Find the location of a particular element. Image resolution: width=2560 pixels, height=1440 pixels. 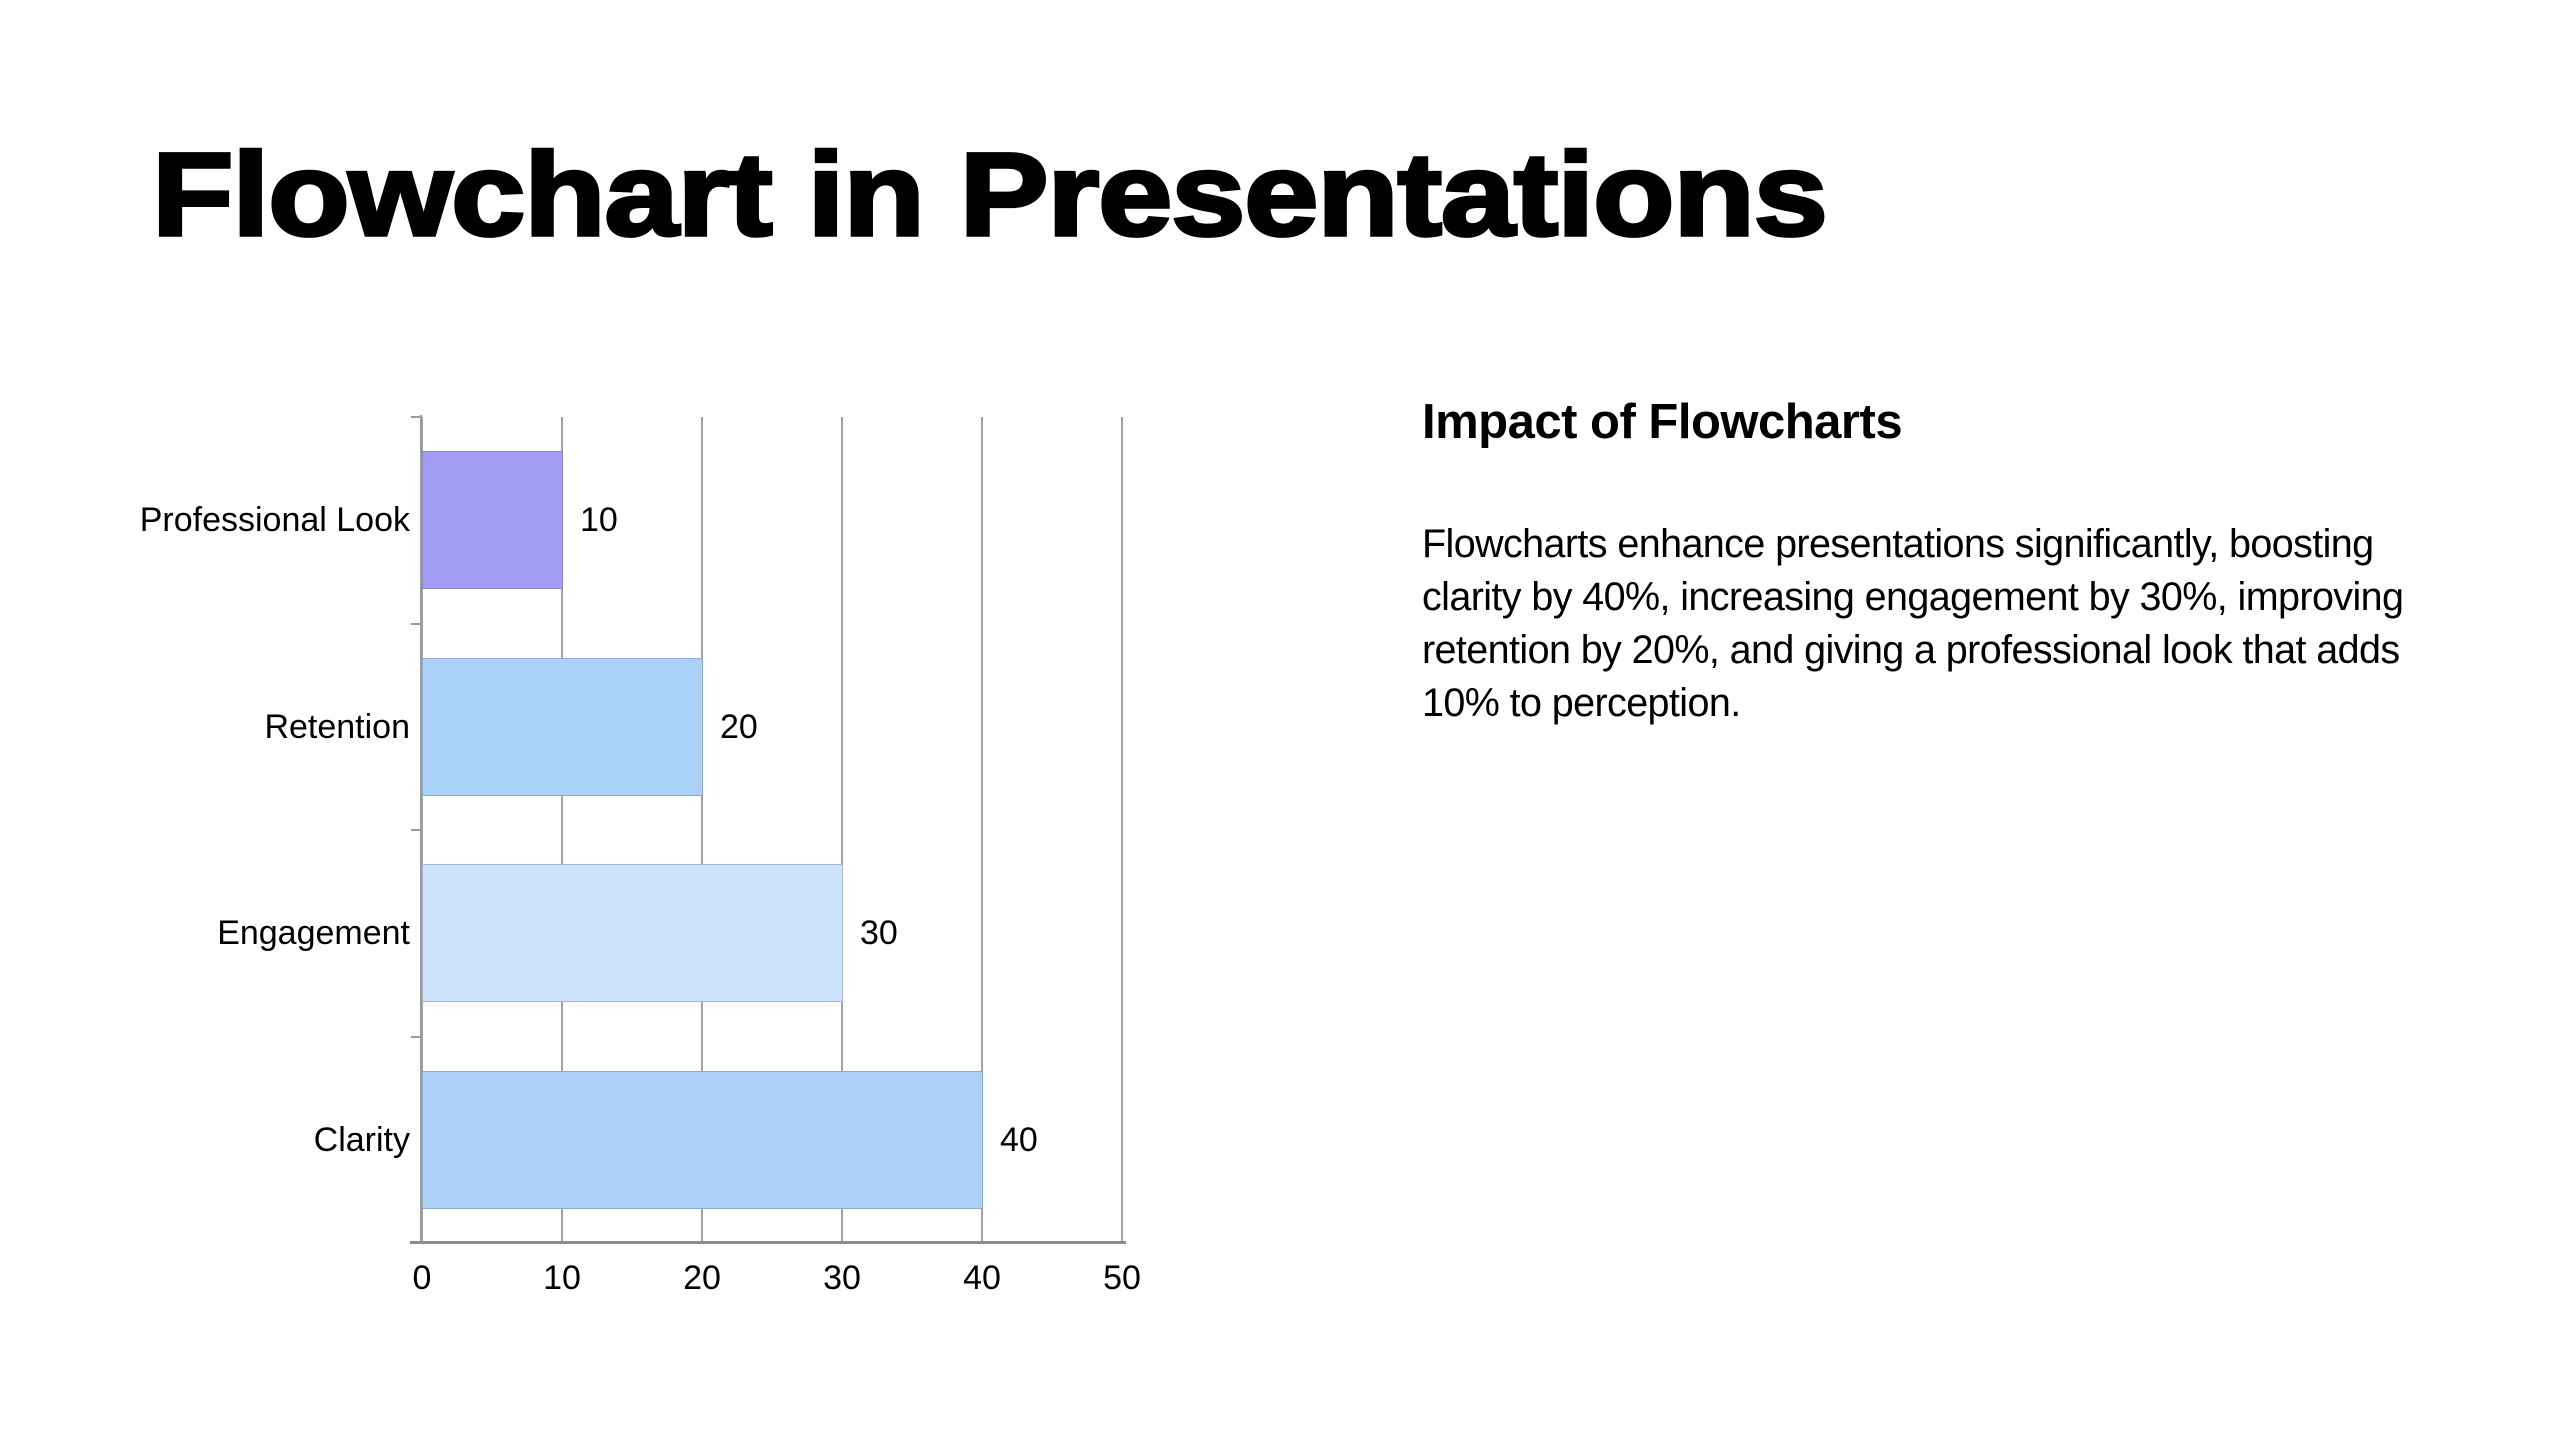

category-label-clarity: Clarity is located at coordinates (361, 1139).